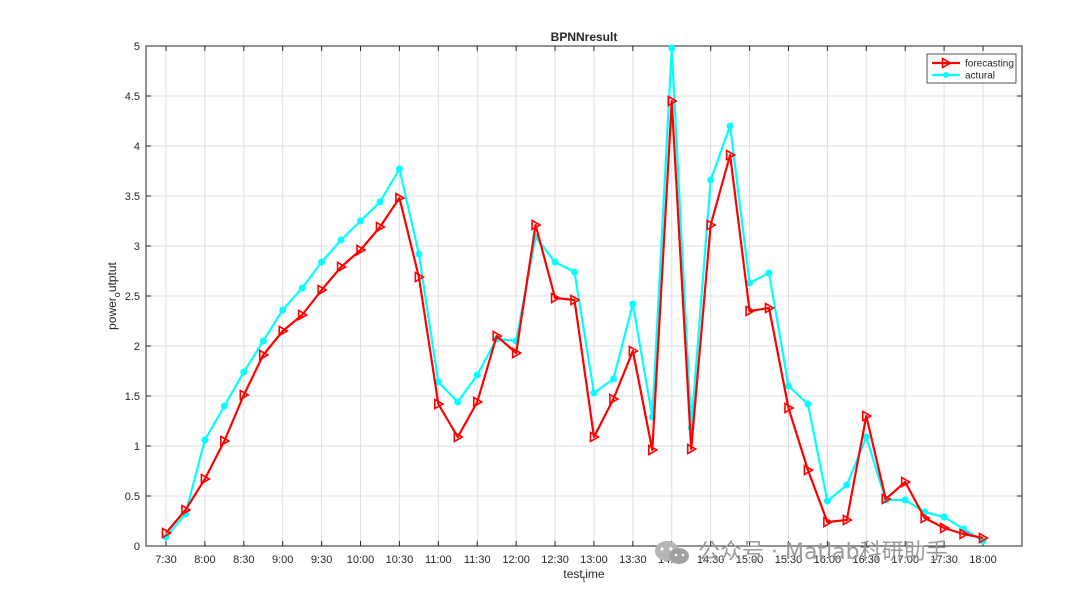 The height and width of the screenshot is (595, 1080). What do you see at coordinates (165, 560) in the screenshot?
I see `x-tick-label: 7:30` at bounding box center [165, 560].